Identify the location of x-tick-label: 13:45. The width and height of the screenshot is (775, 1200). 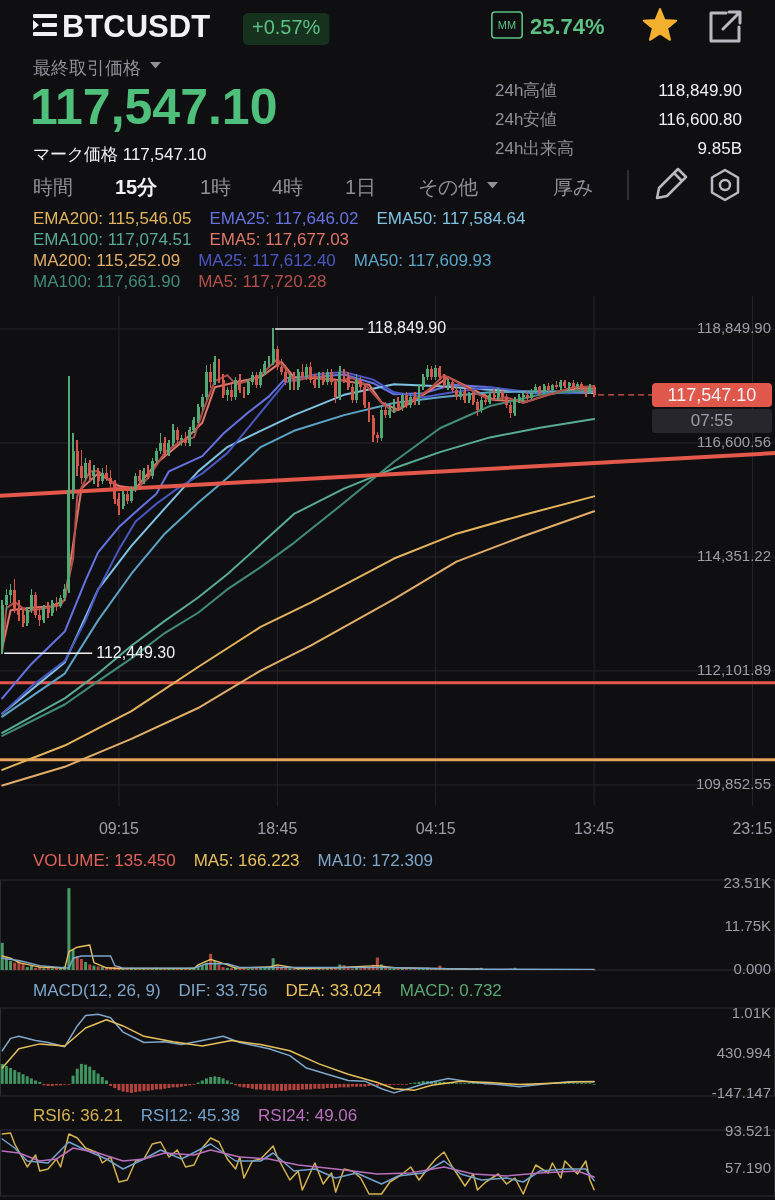
(594, 828).